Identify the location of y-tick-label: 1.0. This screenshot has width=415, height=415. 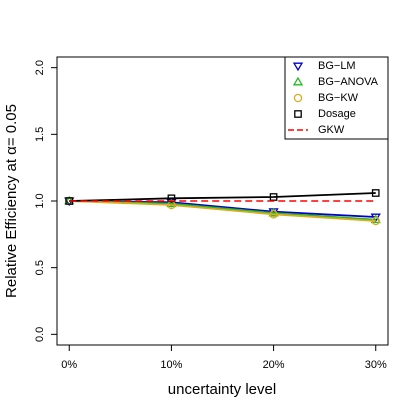
(40, 200).